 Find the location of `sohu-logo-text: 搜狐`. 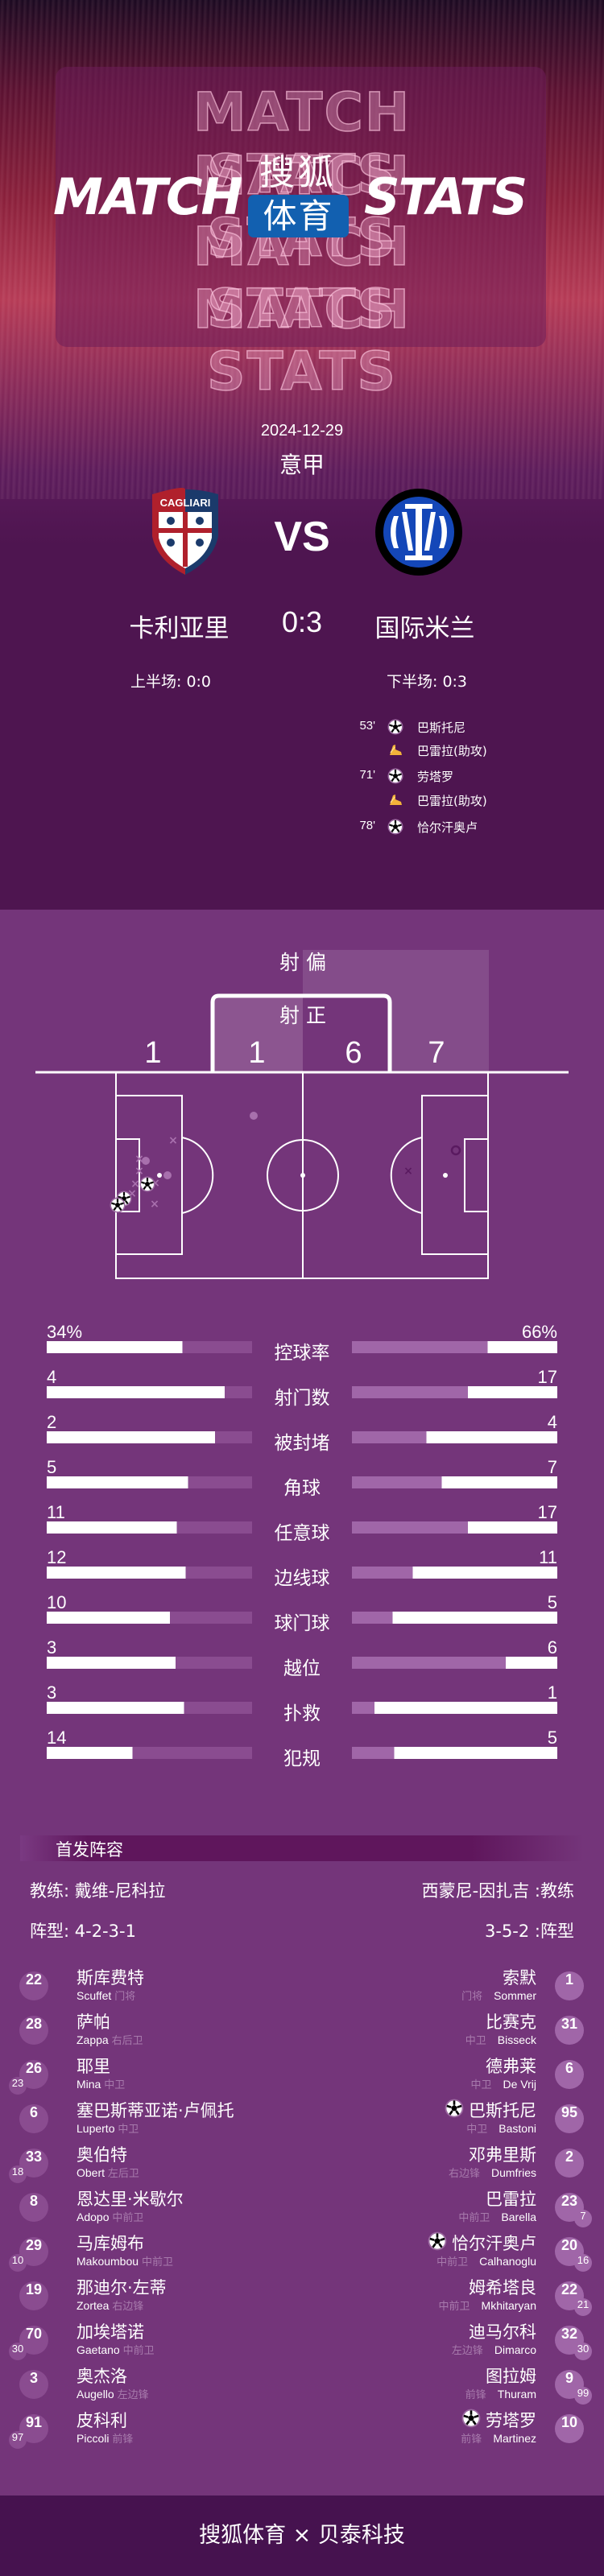

sohu-logo-text: 搜狐 is located at coordinates (298, 172).